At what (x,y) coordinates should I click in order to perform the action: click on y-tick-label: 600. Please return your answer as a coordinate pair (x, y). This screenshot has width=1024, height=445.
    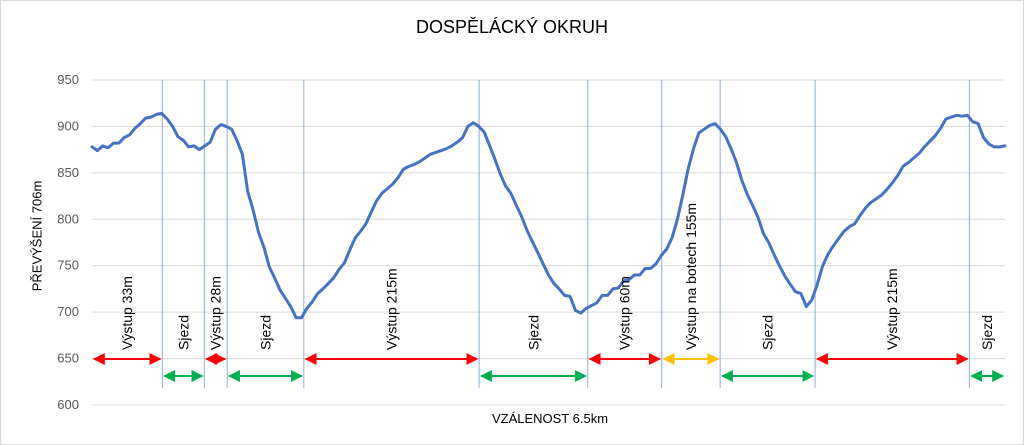
    Looking at the image, I should click on (68, 404).